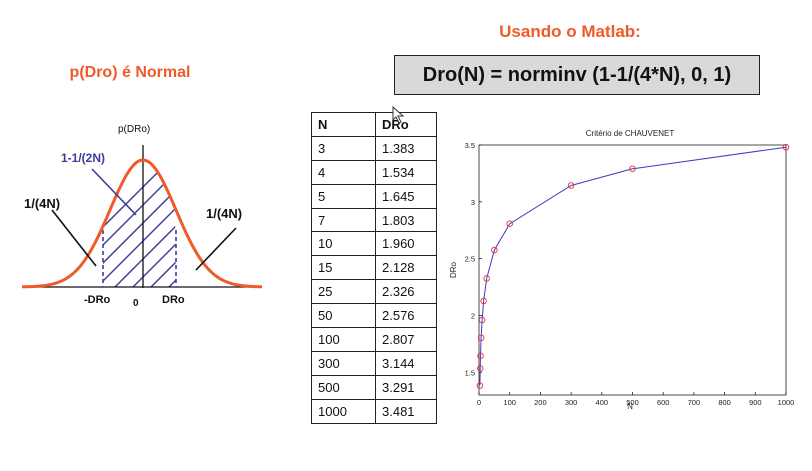 The height and width of the screenshot is (471, 812). What do you see at coordinates (406, 363) in the screenshot?
I see `cell-dro: 3.144` at bounding box center [406, 363].